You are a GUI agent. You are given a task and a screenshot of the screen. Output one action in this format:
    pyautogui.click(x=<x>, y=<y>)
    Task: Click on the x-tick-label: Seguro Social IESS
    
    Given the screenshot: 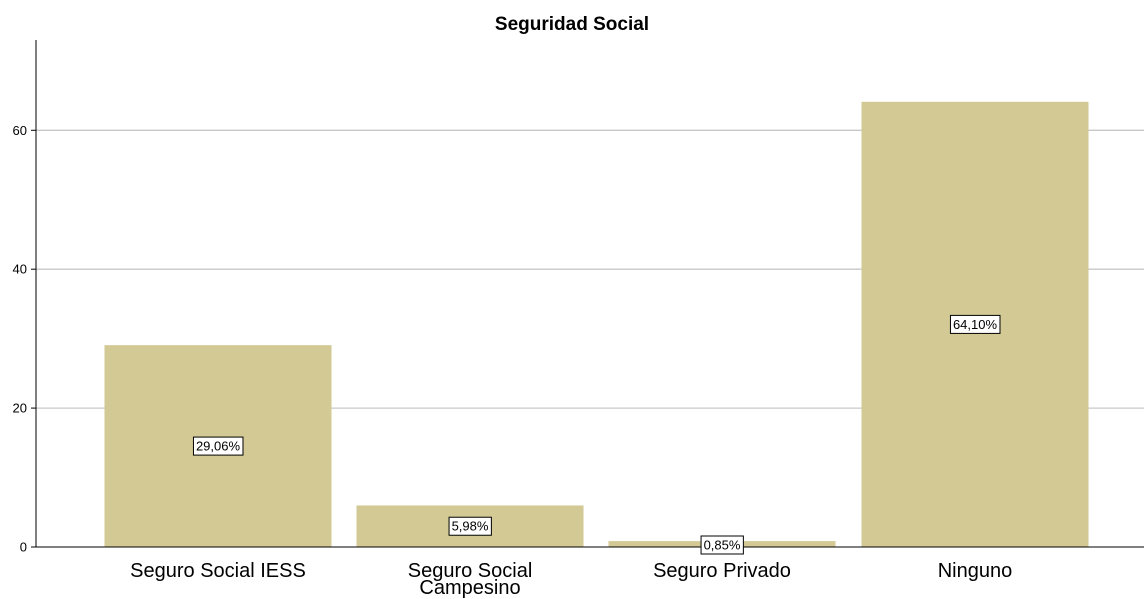 What is the action you would take?
    pyautogui.click(x=218, y=571)
    